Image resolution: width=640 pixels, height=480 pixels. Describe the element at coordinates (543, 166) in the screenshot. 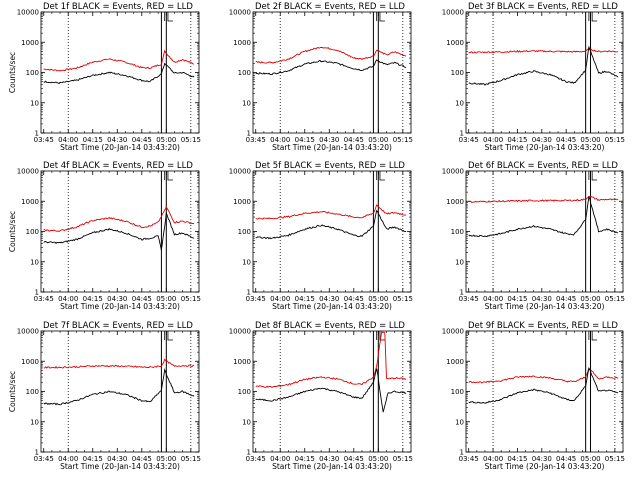

I see `chart-title: Det 6f BLACK = Events, RED = LLD` at that location.